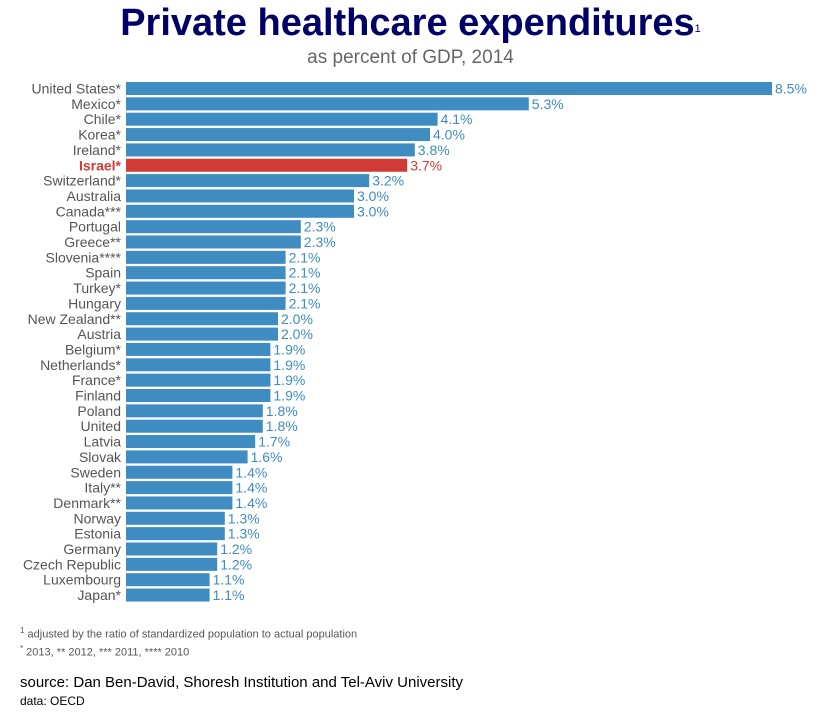  I want to click on value-label: 3.8%, so click(434, 150).